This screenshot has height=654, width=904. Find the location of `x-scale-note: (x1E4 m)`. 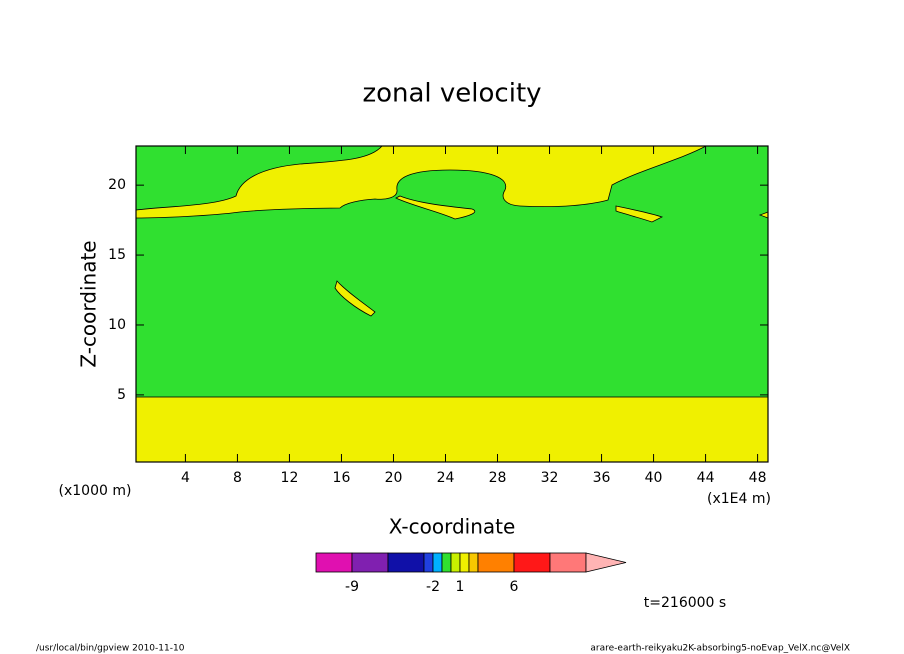

x-scale-note: (x1E4 m) is located at coordinates (739, 499).